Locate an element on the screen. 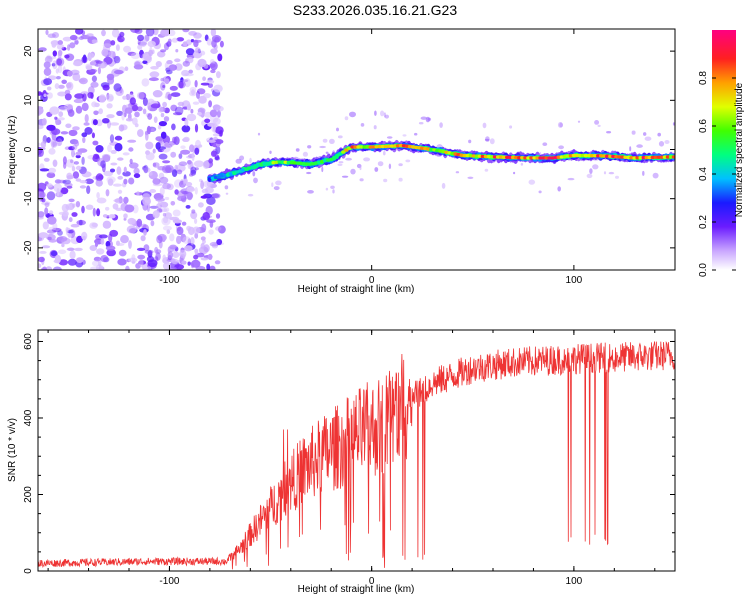 The height and width of the screenshot is (600, 750). y-tick-label: 0 is located at coordinates (28, 149).